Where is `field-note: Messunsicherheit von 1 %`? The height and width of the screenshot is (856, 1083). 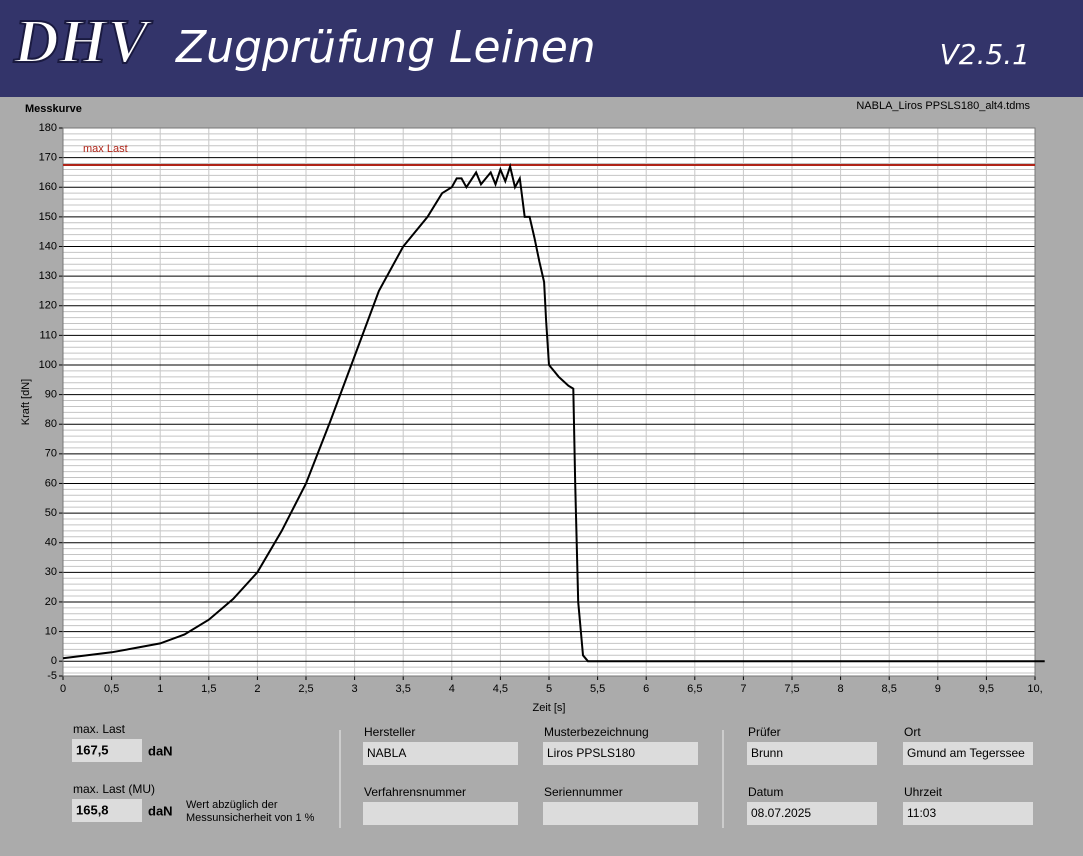
field-note: Messunsicherheit von 1 % is located at coordinates (250, 818).